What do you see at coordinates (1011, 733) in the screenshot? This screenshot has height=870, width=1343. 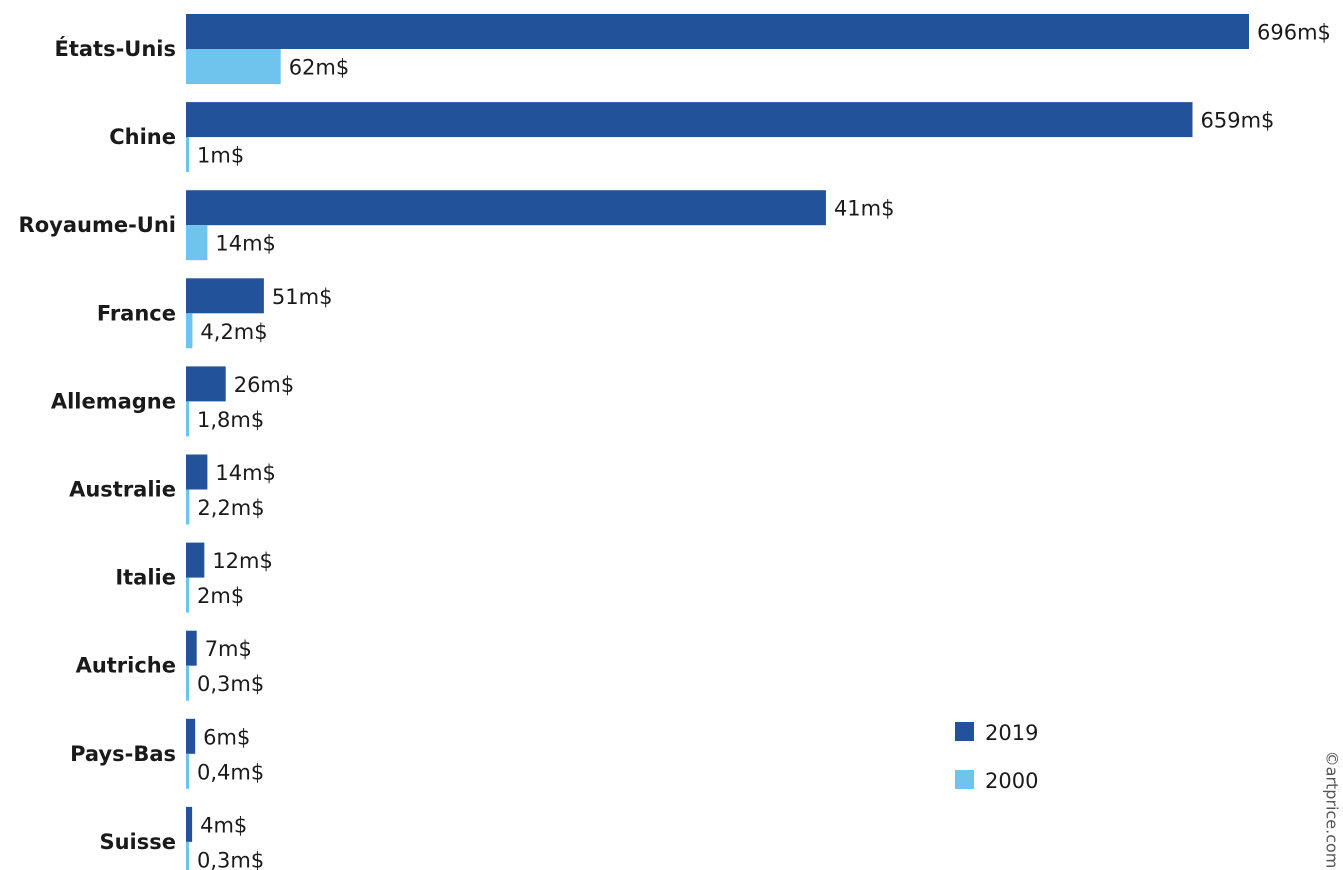 I see `legend-label-2019: 2019` at bounding box center [1011, 733].